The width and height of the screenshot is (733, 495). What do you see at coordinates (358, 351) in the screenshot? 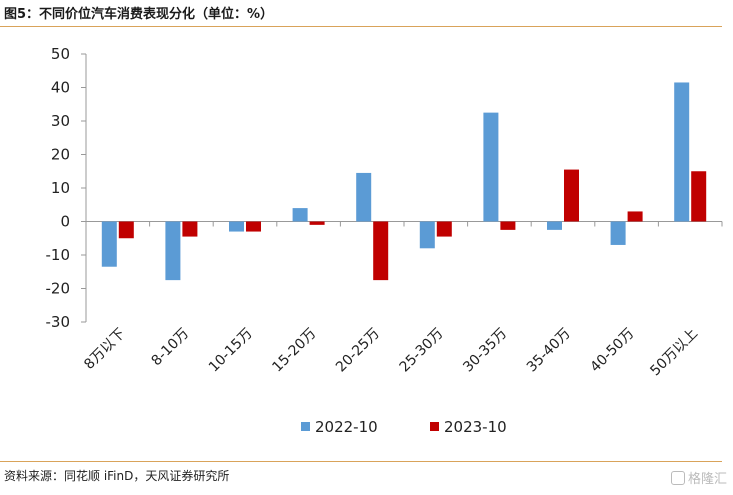
I see `x-category-label: 20-25万` at bounding box center [358, 351].